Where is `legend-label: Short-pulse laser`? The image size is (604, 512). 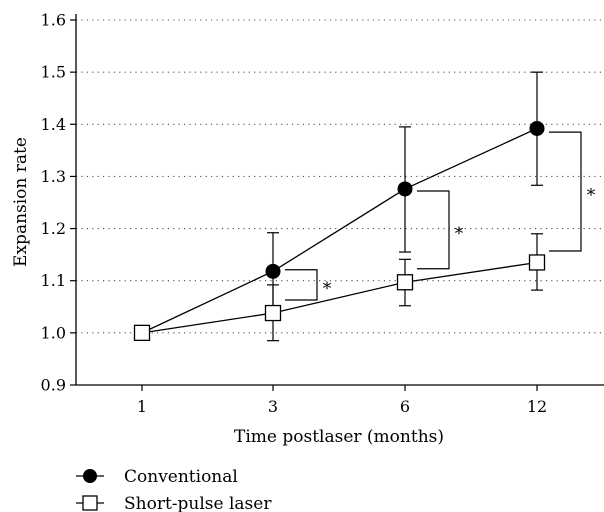
legend-label: Short-pulse laser is located at coordinates (198, 503).